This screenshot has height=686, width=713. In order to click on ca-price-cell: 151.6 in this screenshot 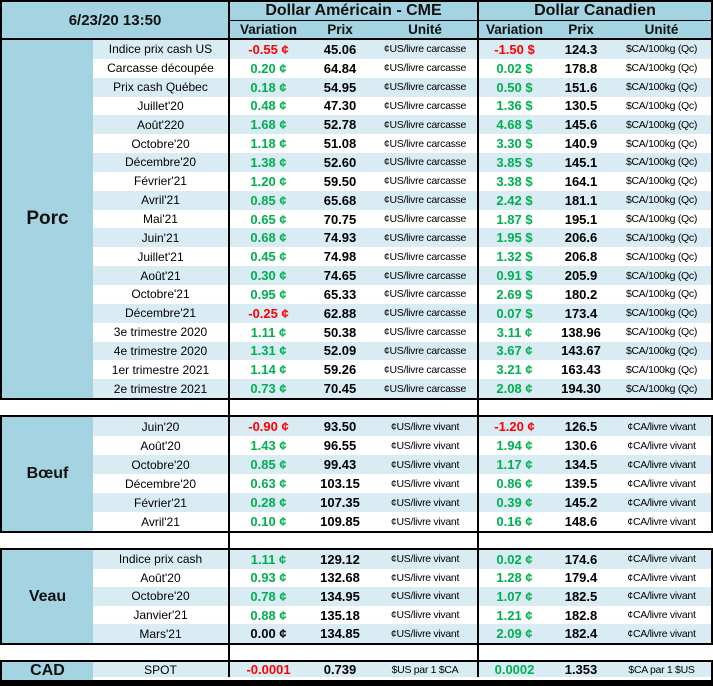, I will do `click(581, 87)`.